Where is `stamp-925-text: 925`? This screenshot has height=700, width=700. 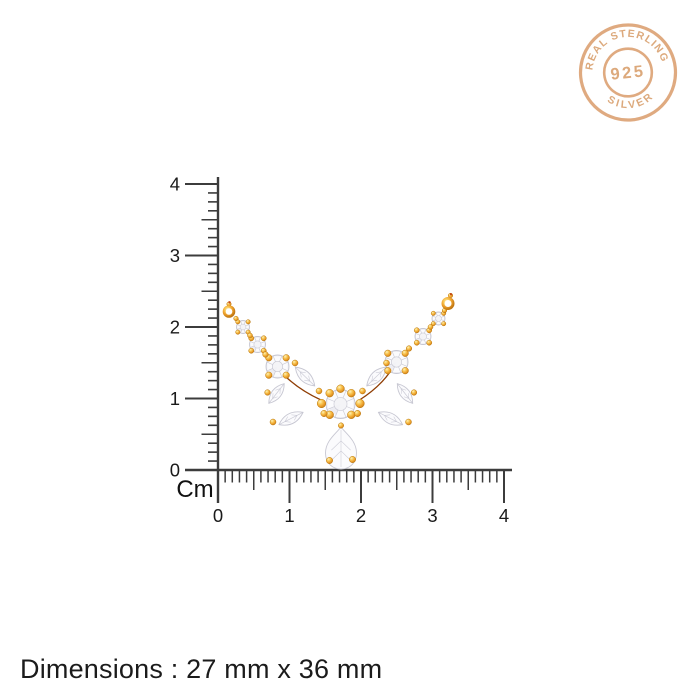
stamp-925-text: 925 is located at coordinates (628, 73).